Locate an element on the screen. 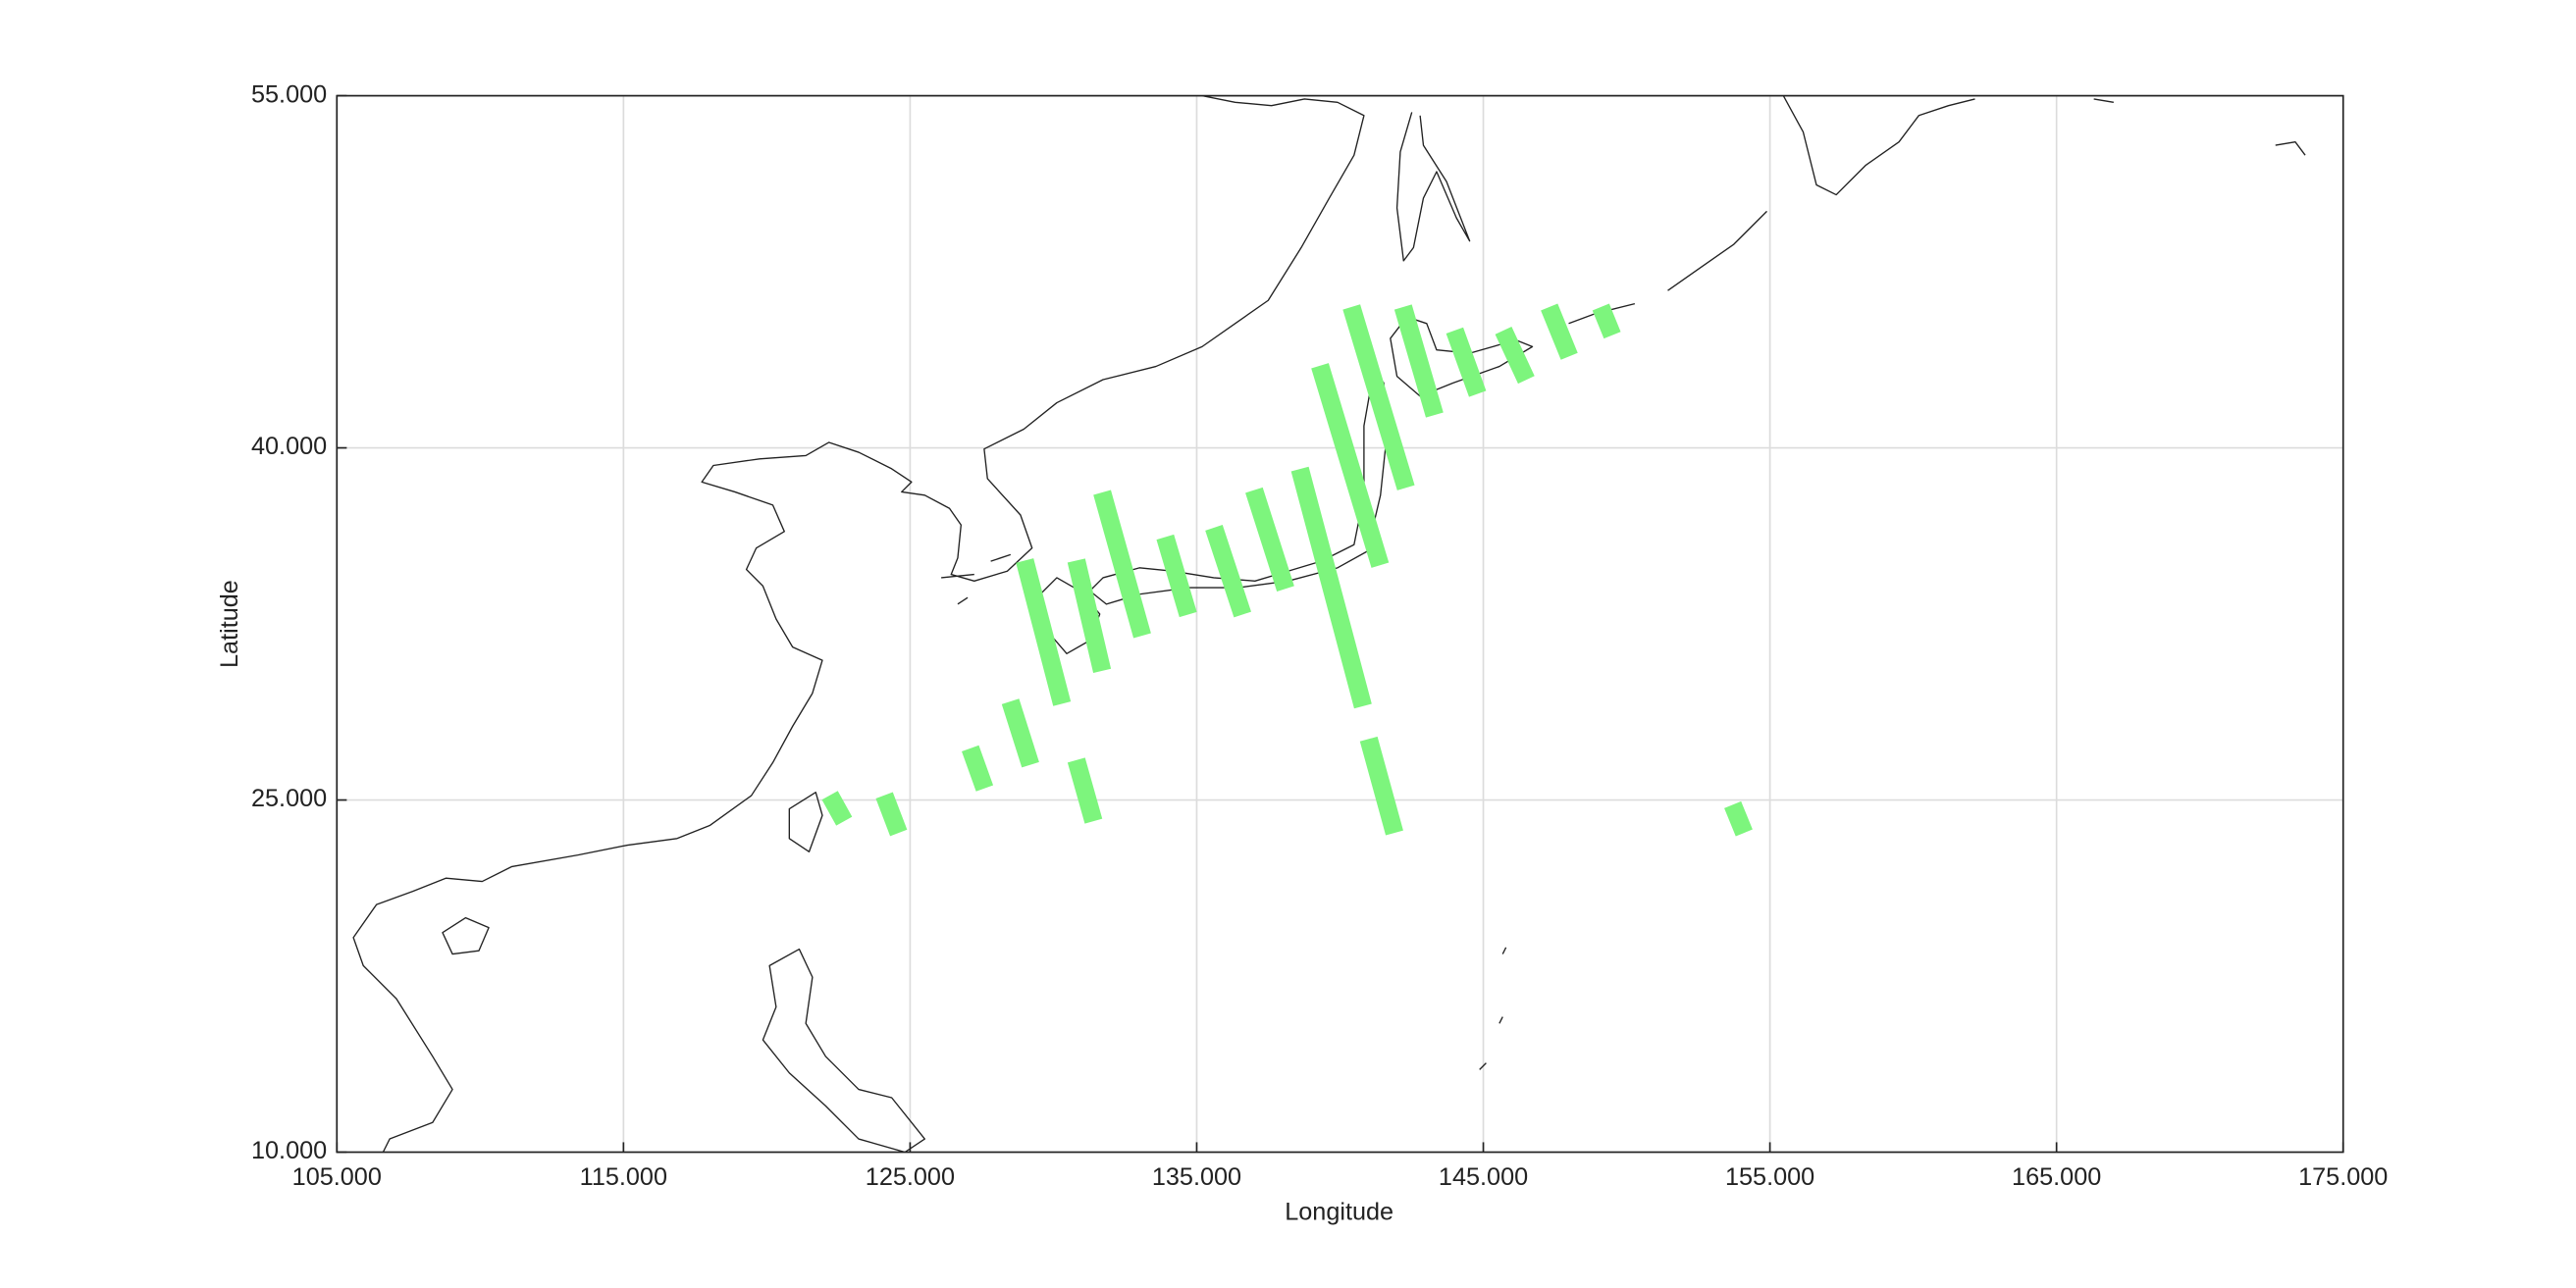 This screenshot has height=1288, width=2576. x-axis-label: Longitude is located at coordinates (1339, 1211).